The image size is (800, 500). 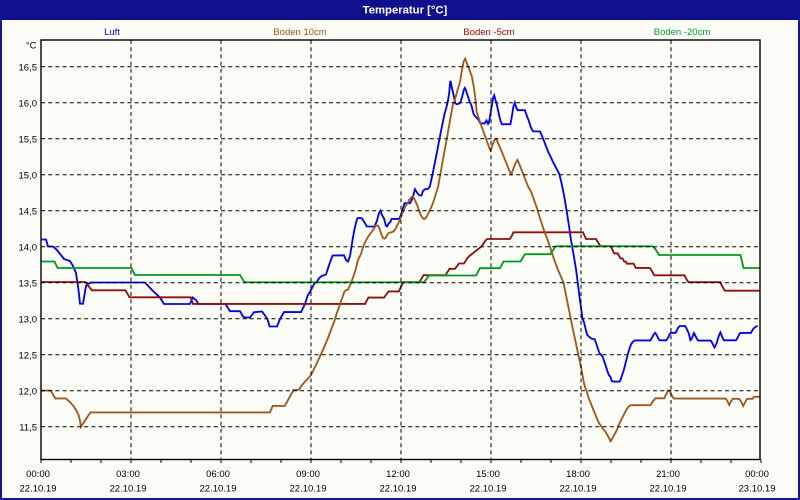 I want to click on svg-text: 14,0, so click(x=28, y=247).